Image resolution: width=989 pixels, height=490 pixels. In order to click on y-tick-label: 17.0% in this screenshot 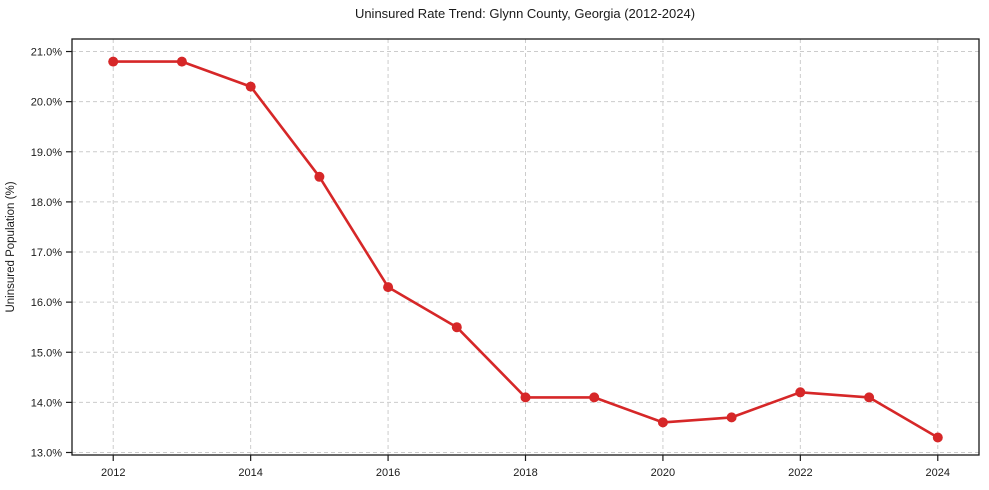, I will do `click(46, 253)`.